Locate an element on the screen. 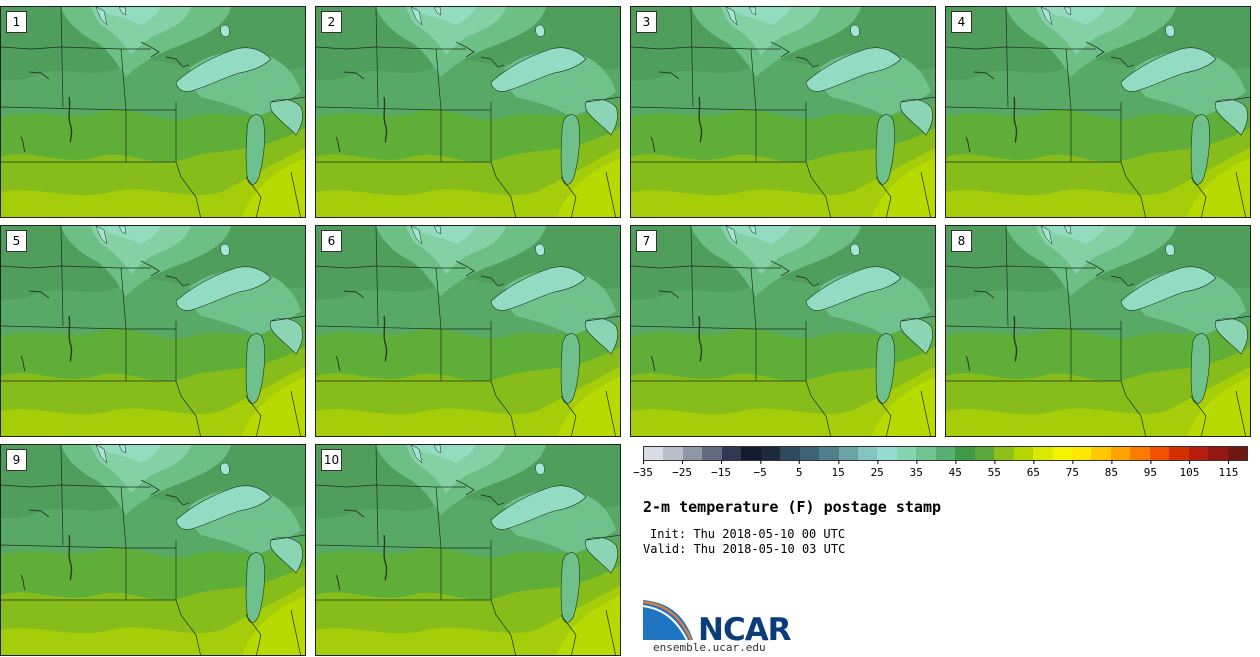 This screenshot has width=1260, height=657. tick-text: 85 is located at coordinates (1111, 472).